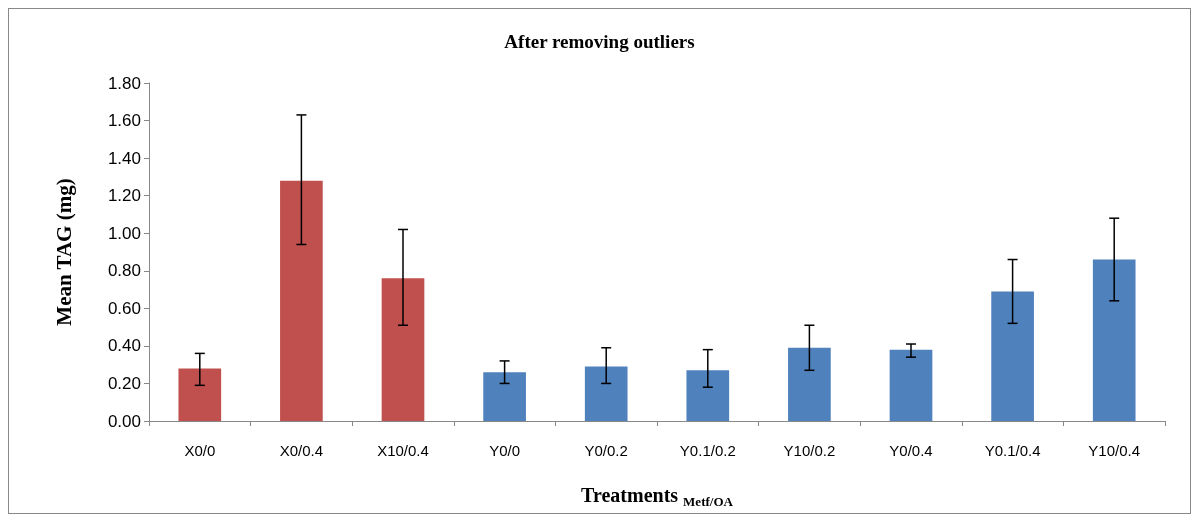 The image size is (1201, 524). Describe the element at coordinates (124, 271) in the screenshot. I see `y-tick-label: 0.80` at that location.